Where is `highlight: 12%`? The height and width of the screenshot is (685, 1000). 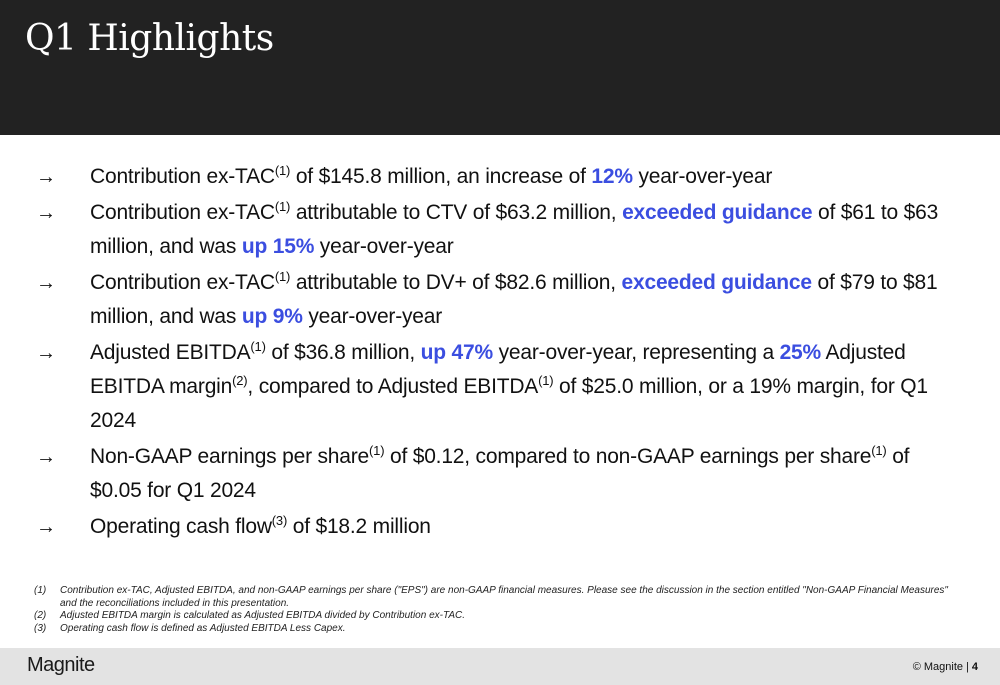
highlight: 12% is located at coordinates (612, 176).